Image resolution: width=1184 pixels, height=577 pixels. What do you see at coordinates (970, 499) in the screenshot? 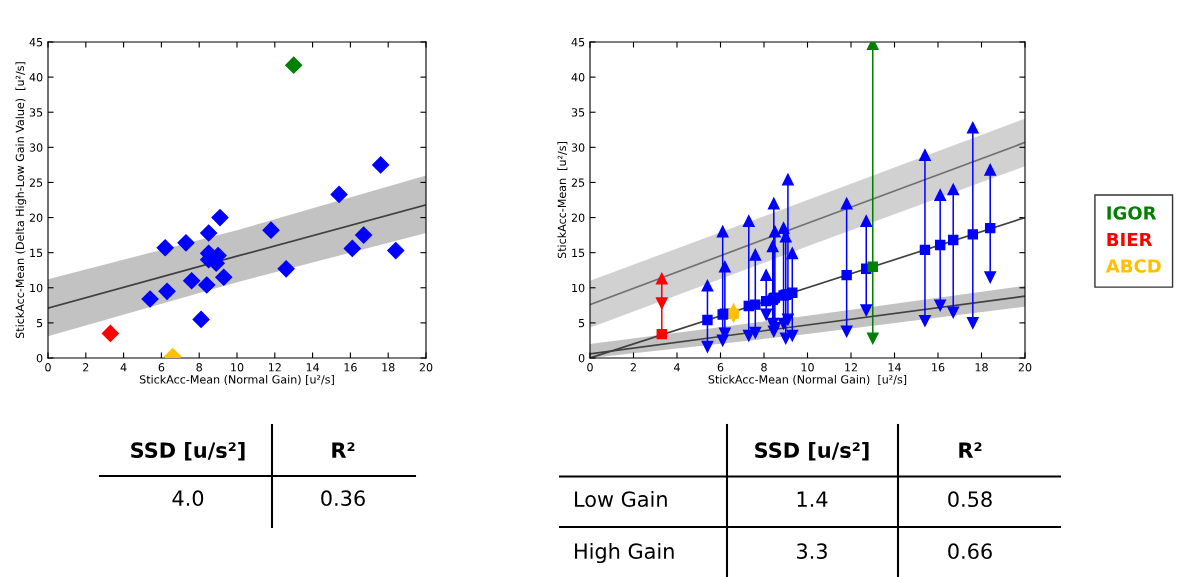
I see `text: 0.58` at bounding box center [970, 499].